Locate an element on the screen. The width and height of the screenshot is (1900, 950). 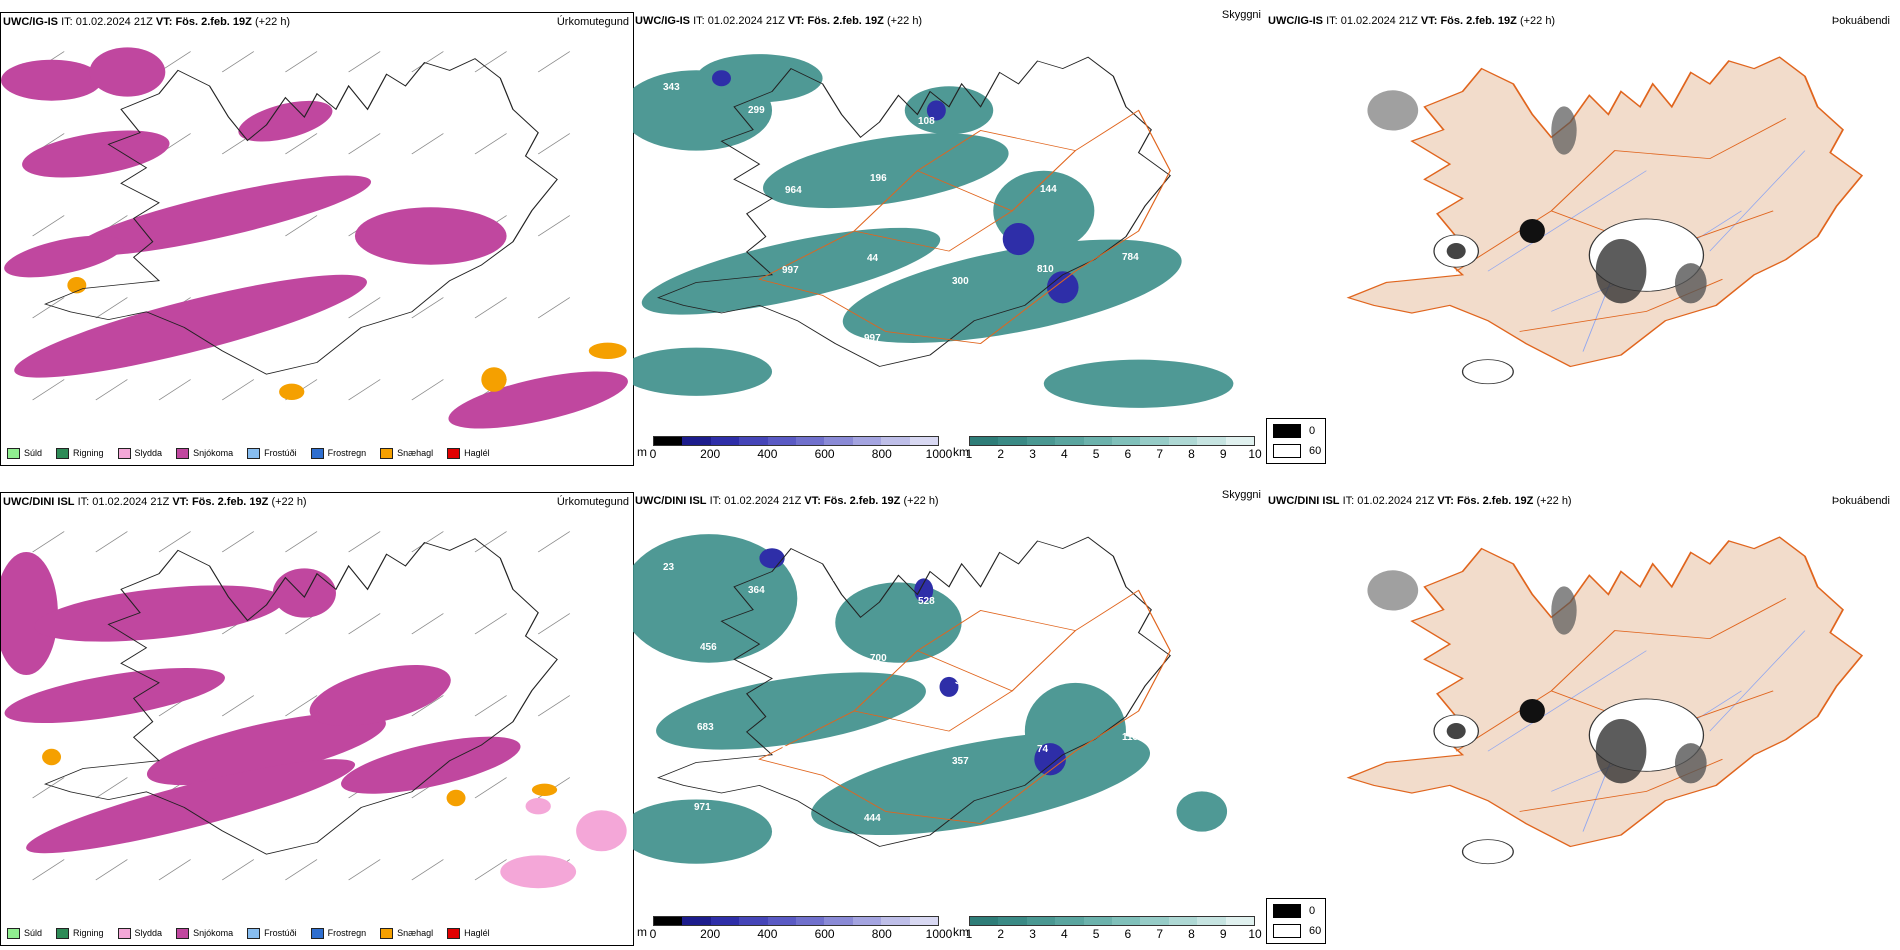
cloud-base-value: 846 is located at coordinates (1127, 337).